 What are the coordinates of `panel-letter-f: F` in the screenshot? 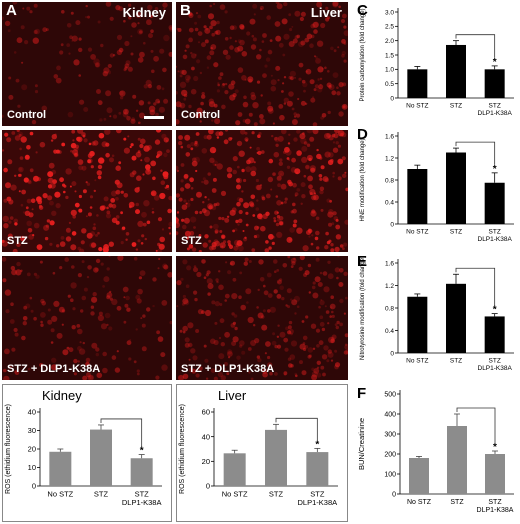 It's located at (362, 393).